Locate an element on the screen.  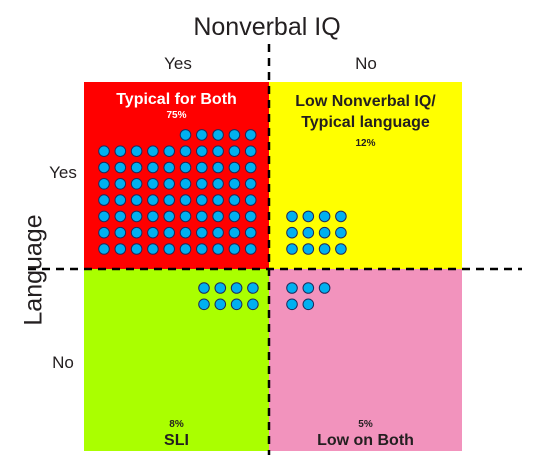
row-label-yes: Yes is located at coordinates (63, 172).